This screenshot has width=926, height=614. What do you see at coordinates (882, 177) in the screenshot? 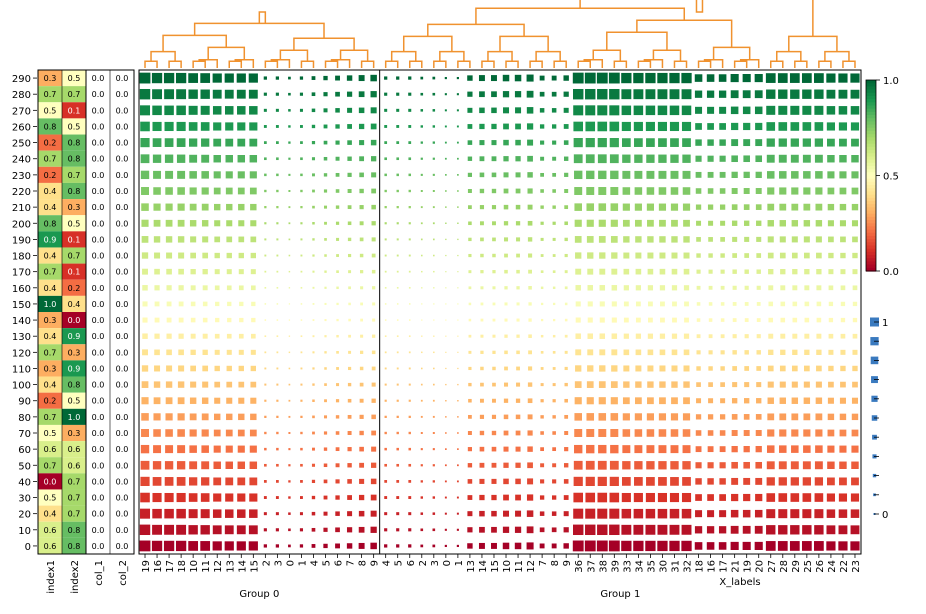
I see `colorbar: 1.00.50.0` at bounding box center [882, 177].